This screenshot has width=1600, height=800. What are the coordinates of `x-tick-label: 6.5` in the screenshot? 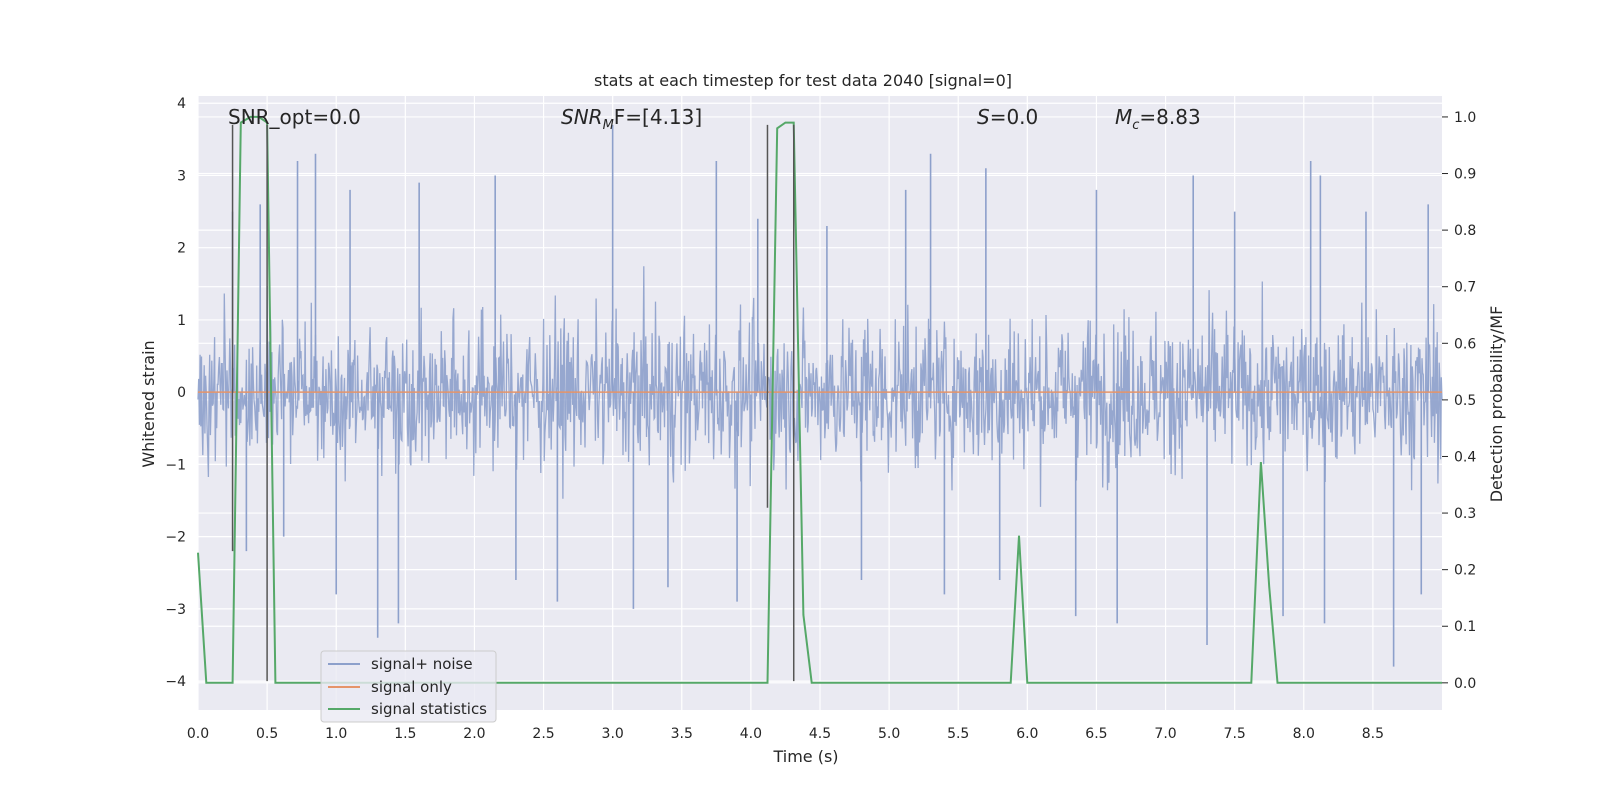 It's located at (1096, 734).